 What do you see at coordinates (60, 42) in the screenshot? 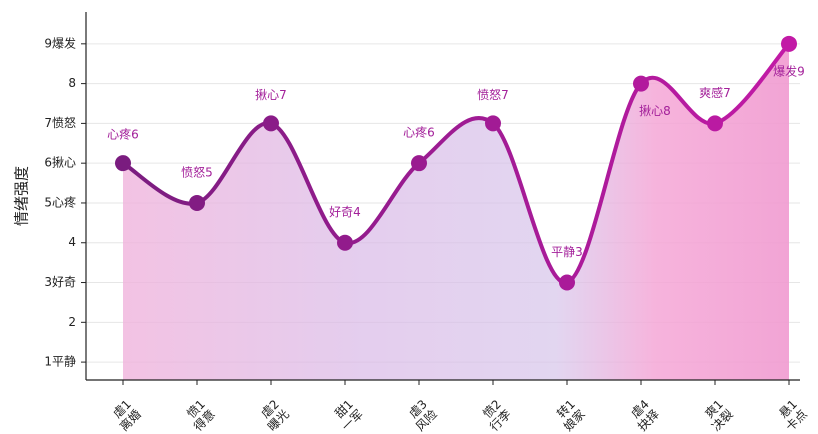
I see `y-tick-label: 9爆发` at bounding box center [60, 42].